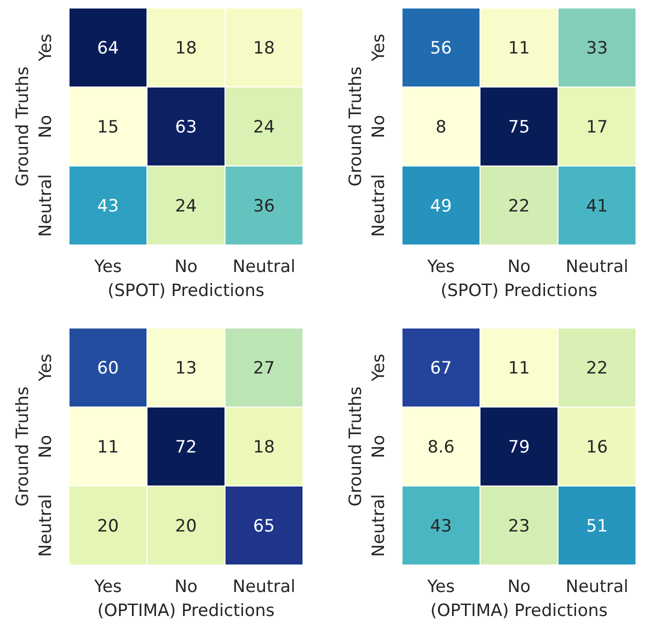 Image resolution: width=656 pixels, height=619 pixels. What do you see at coordinates (186, 127) in the screenshot?
I see `data-label: 63` at bounding box center [186, 127].